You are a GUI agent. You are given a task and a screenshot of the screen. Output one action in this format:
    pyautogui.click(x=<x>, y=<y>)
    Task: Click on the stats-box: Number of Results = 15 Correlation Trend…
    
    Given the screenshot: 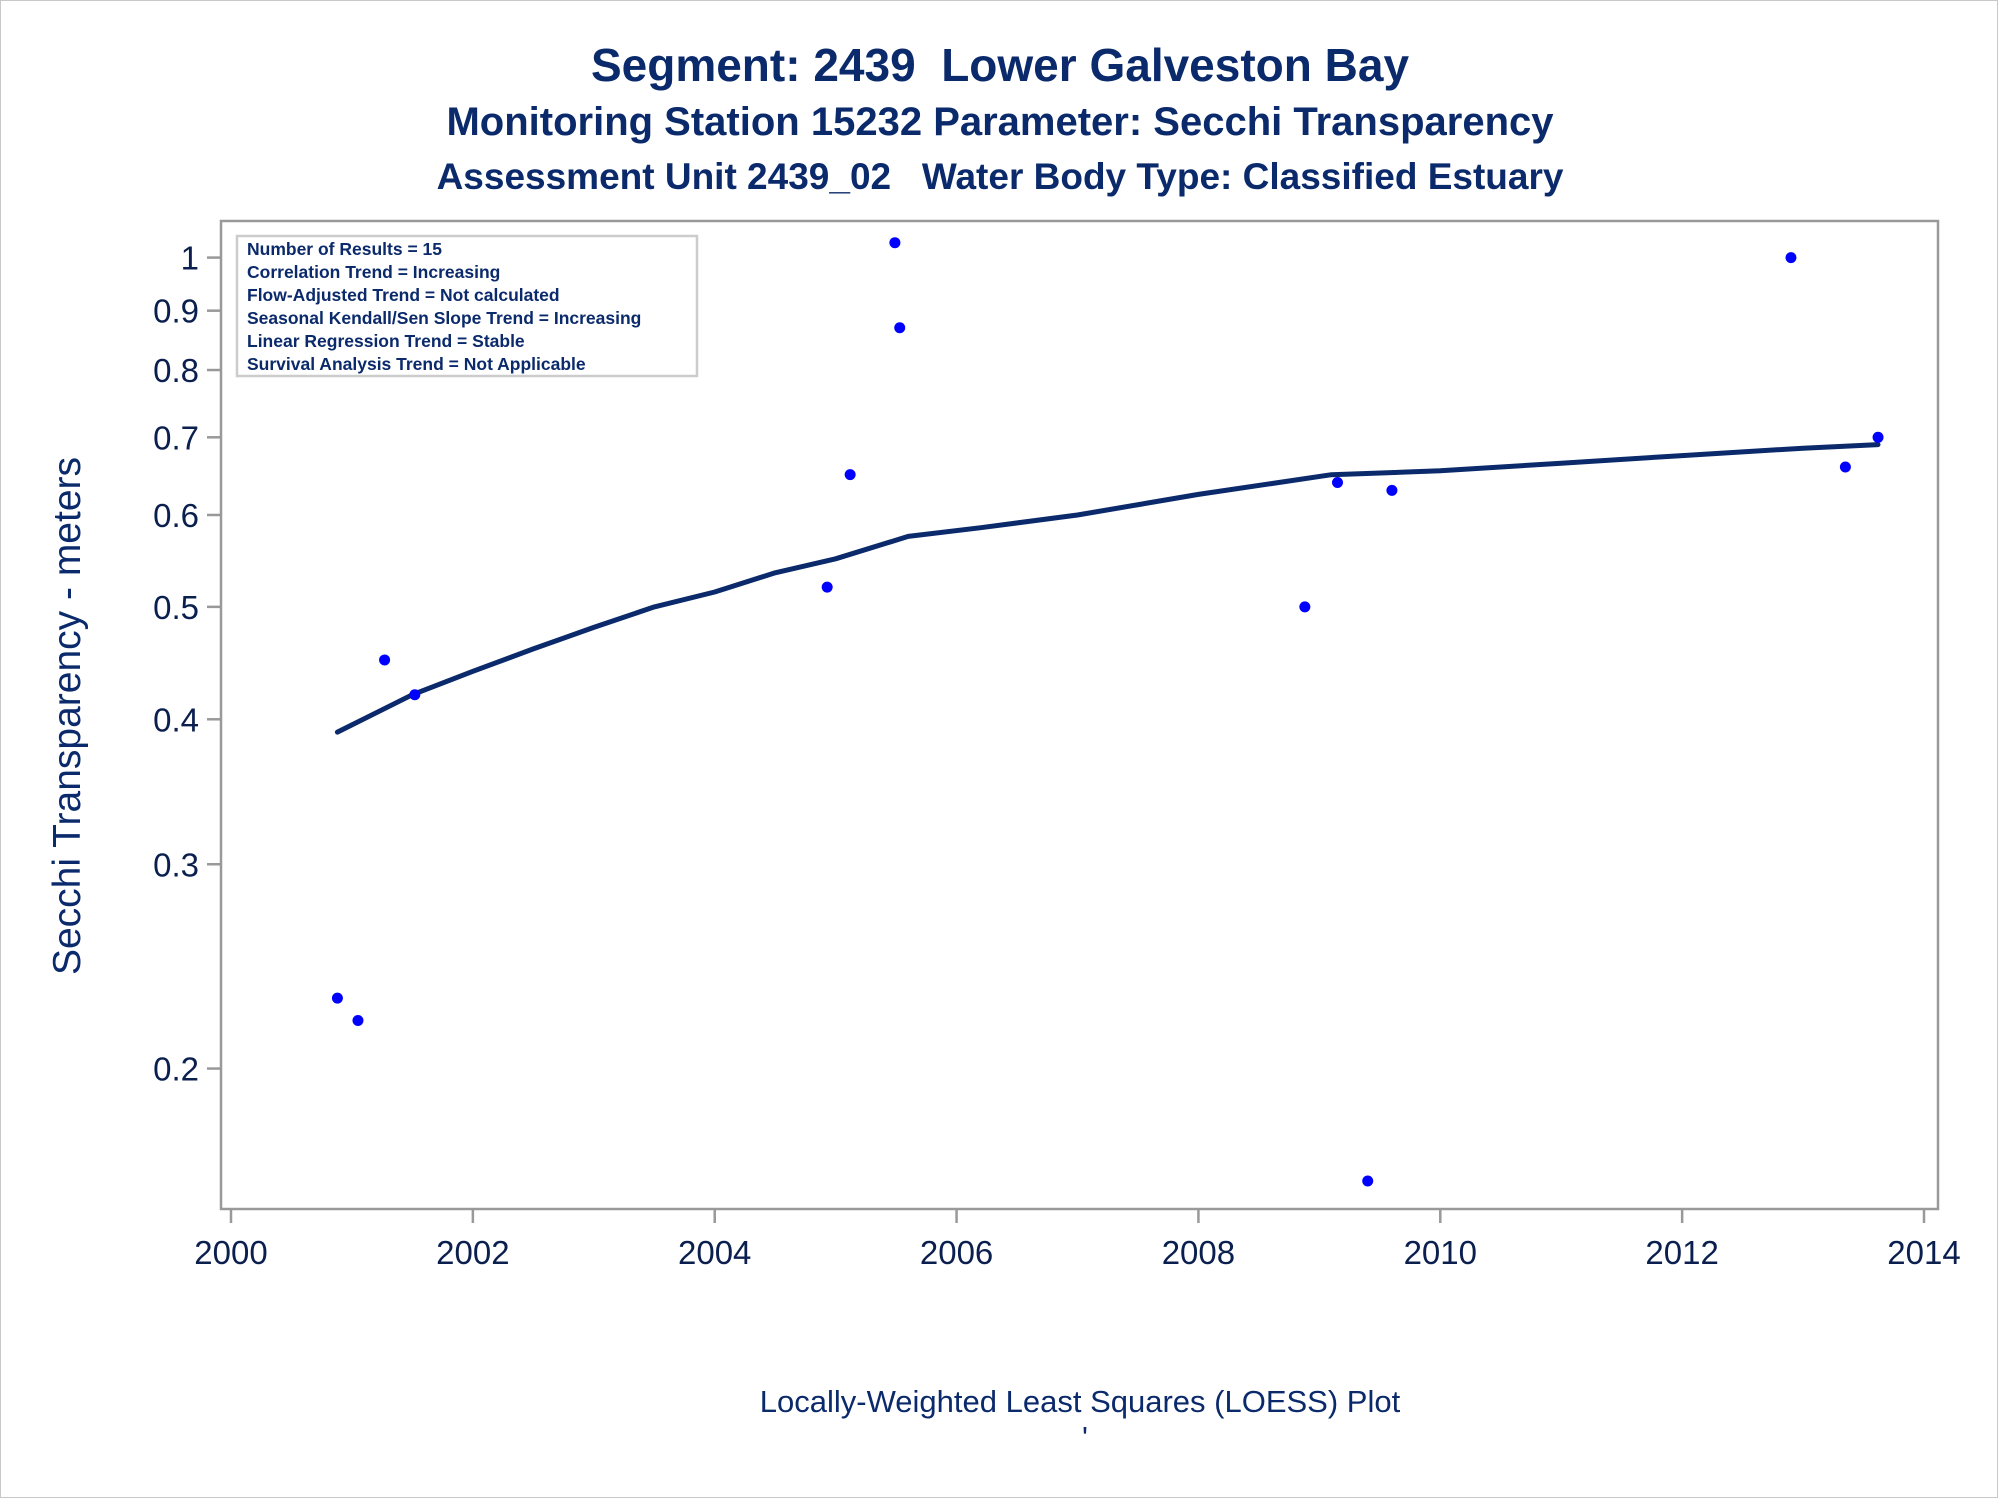 What is the action you would take?
    pyautogui.click(x=467, y=306)
    